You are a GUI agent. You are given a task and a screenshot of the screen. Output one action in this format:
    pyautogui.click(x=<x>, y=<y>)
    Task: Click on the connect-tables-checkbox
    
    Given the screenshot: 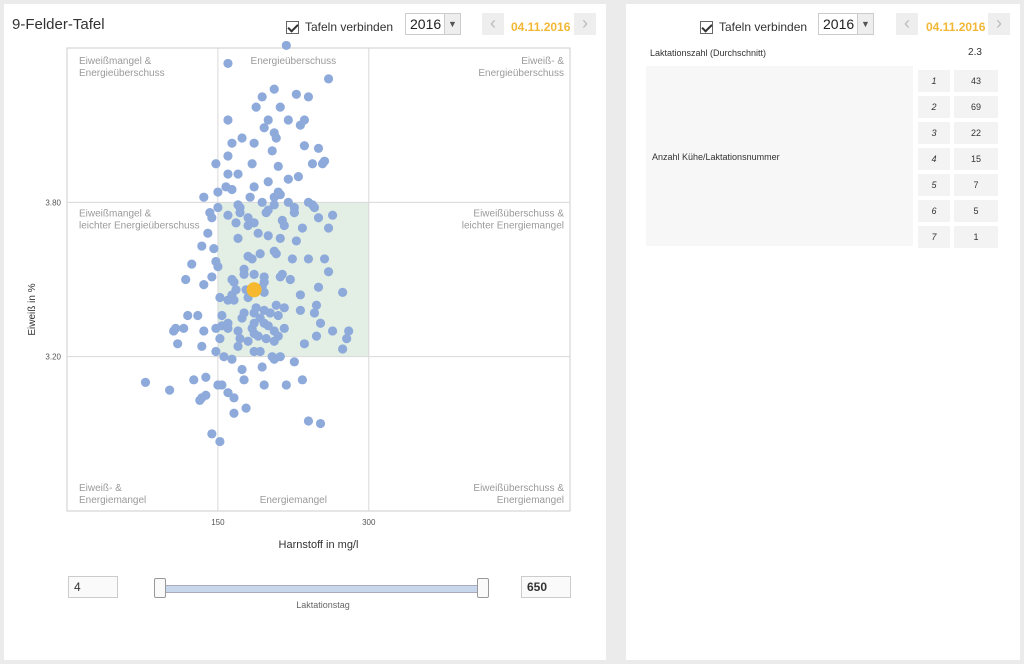 What is the action you would take?
    pyautogui.click(x=292, y=27)
    